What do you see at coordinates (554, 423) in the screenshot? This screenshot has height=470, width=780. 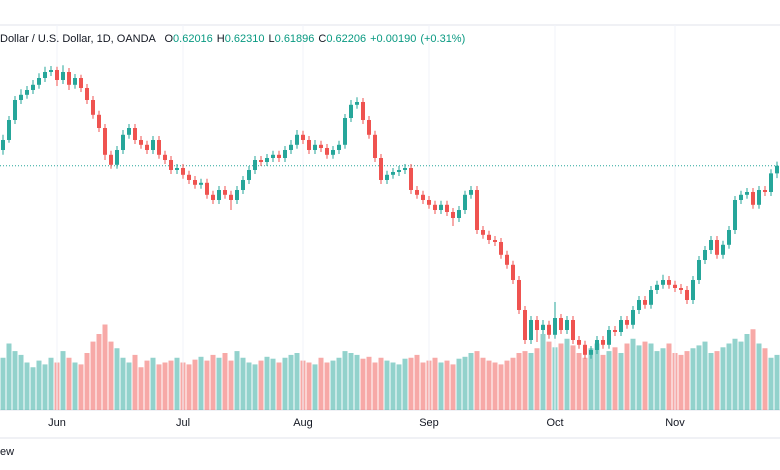 I see `x-tick-label: Oct` at bounding box center [554, 423].